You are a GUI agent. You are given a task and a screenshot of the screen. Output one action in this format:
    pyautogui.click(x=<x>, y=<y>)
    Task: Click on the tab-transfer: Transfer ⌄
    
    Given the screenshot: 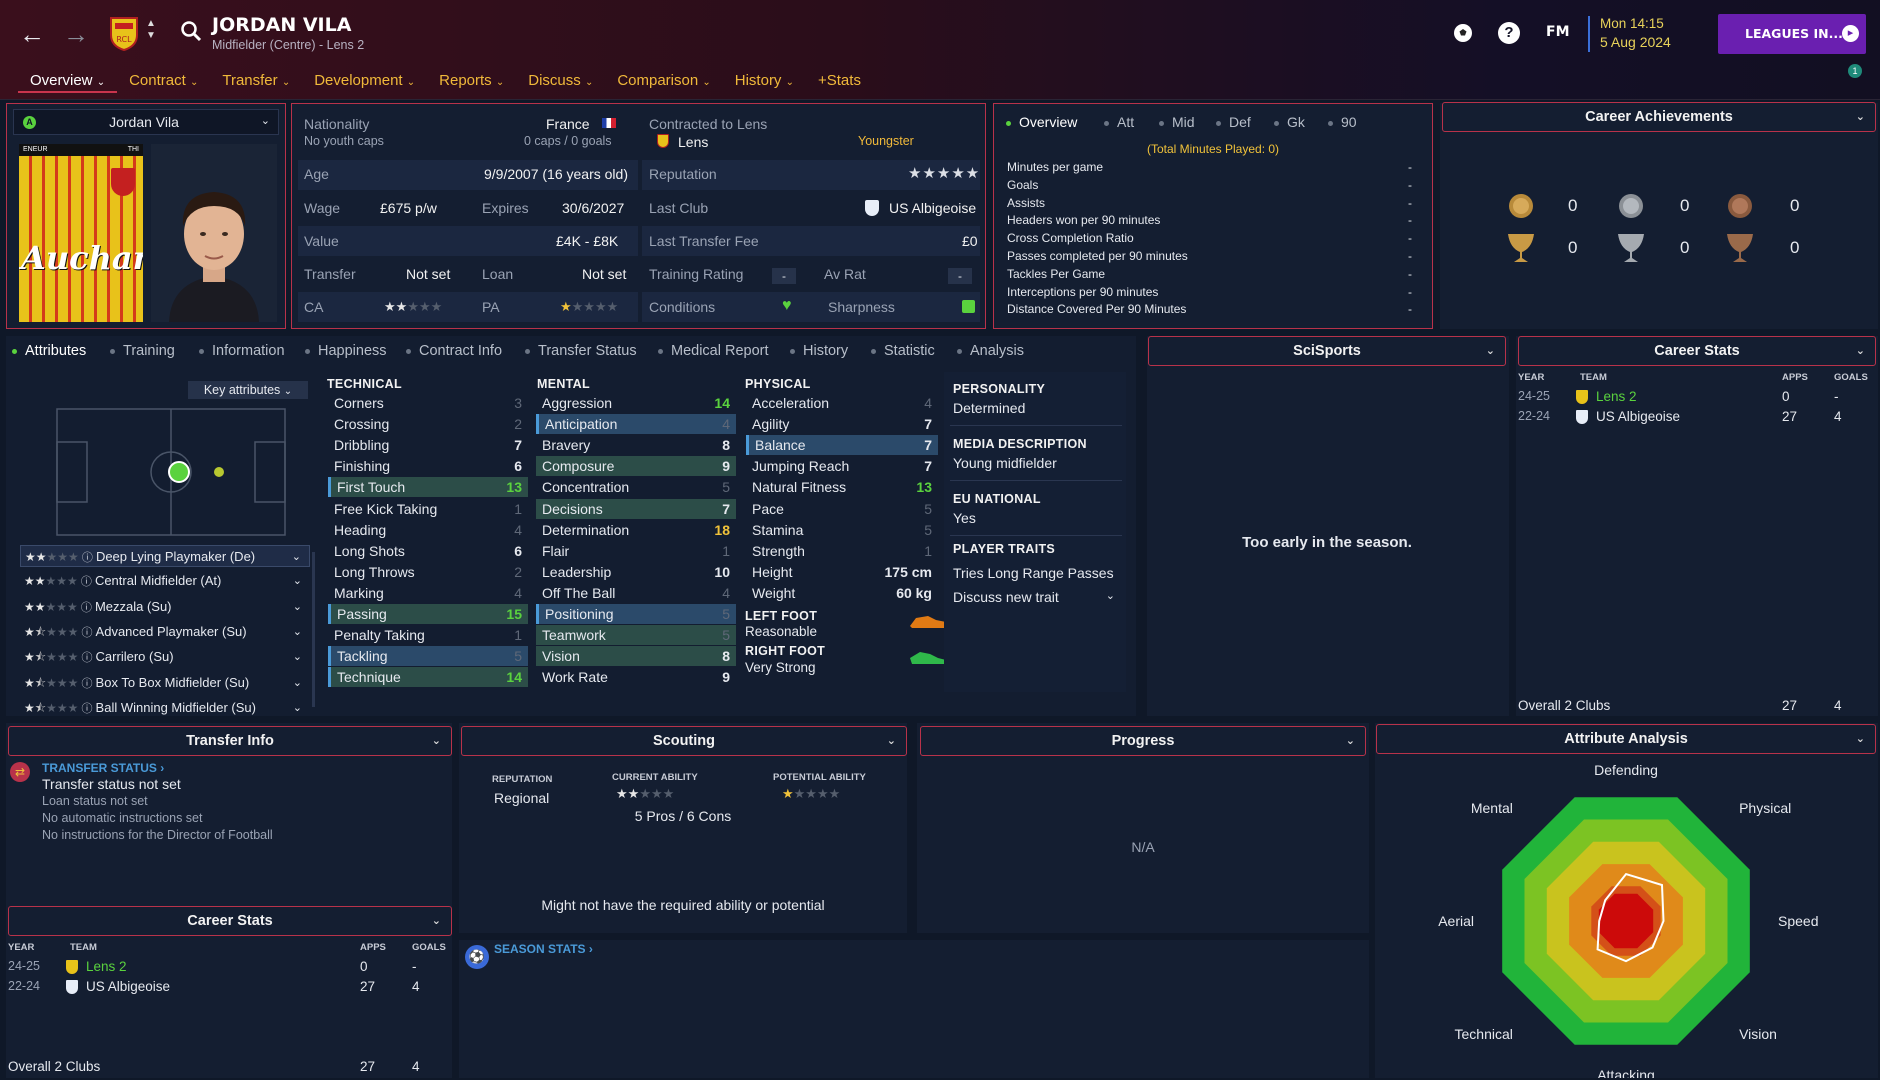 What is the action you would take?
    pyautogui.click(x=256, y=80)
    